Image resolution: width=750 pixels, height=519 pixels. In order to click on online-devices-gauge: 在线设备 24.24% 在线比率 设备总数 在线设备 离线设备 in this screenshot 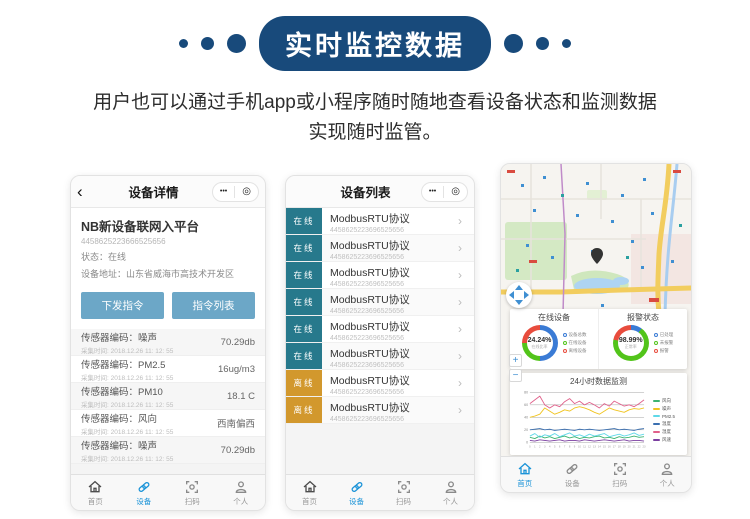, I will do `click(554, 339)`.